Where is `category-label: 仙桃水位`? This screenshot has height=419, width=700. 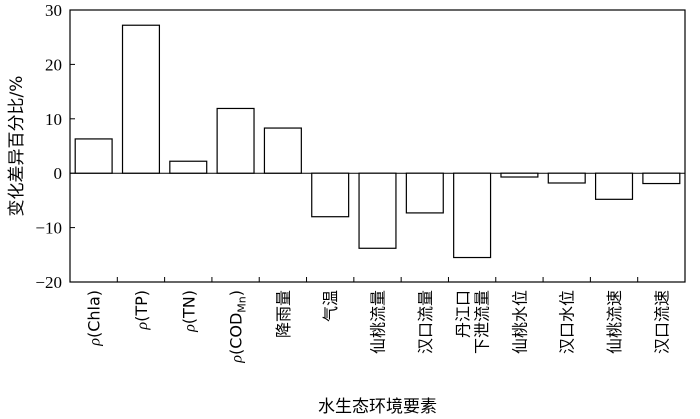
category-label: 仙桃水位 is located at coordinates (519, 322).